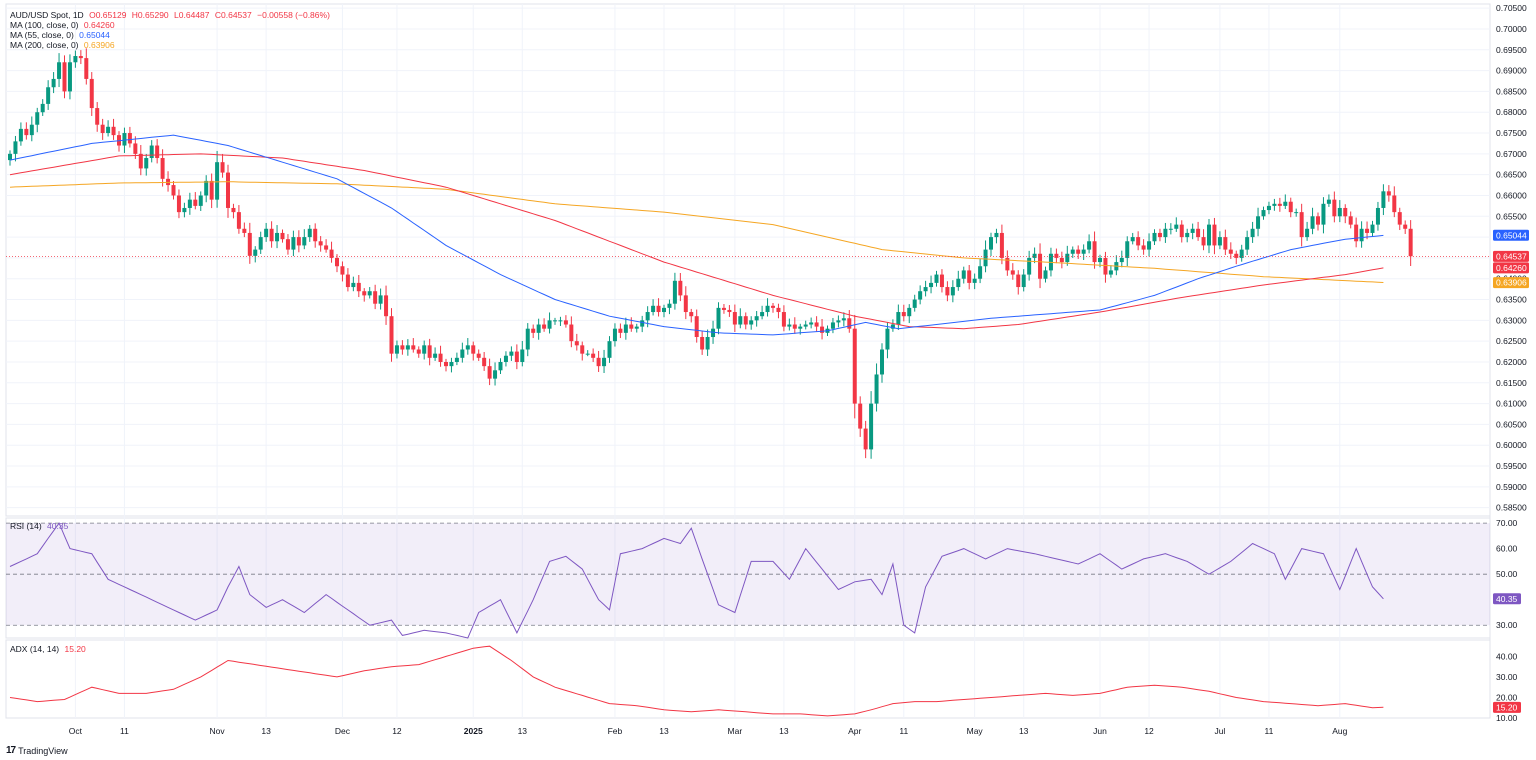  I want to click on price-tick-label: 0.68000, so click(1511, 112).